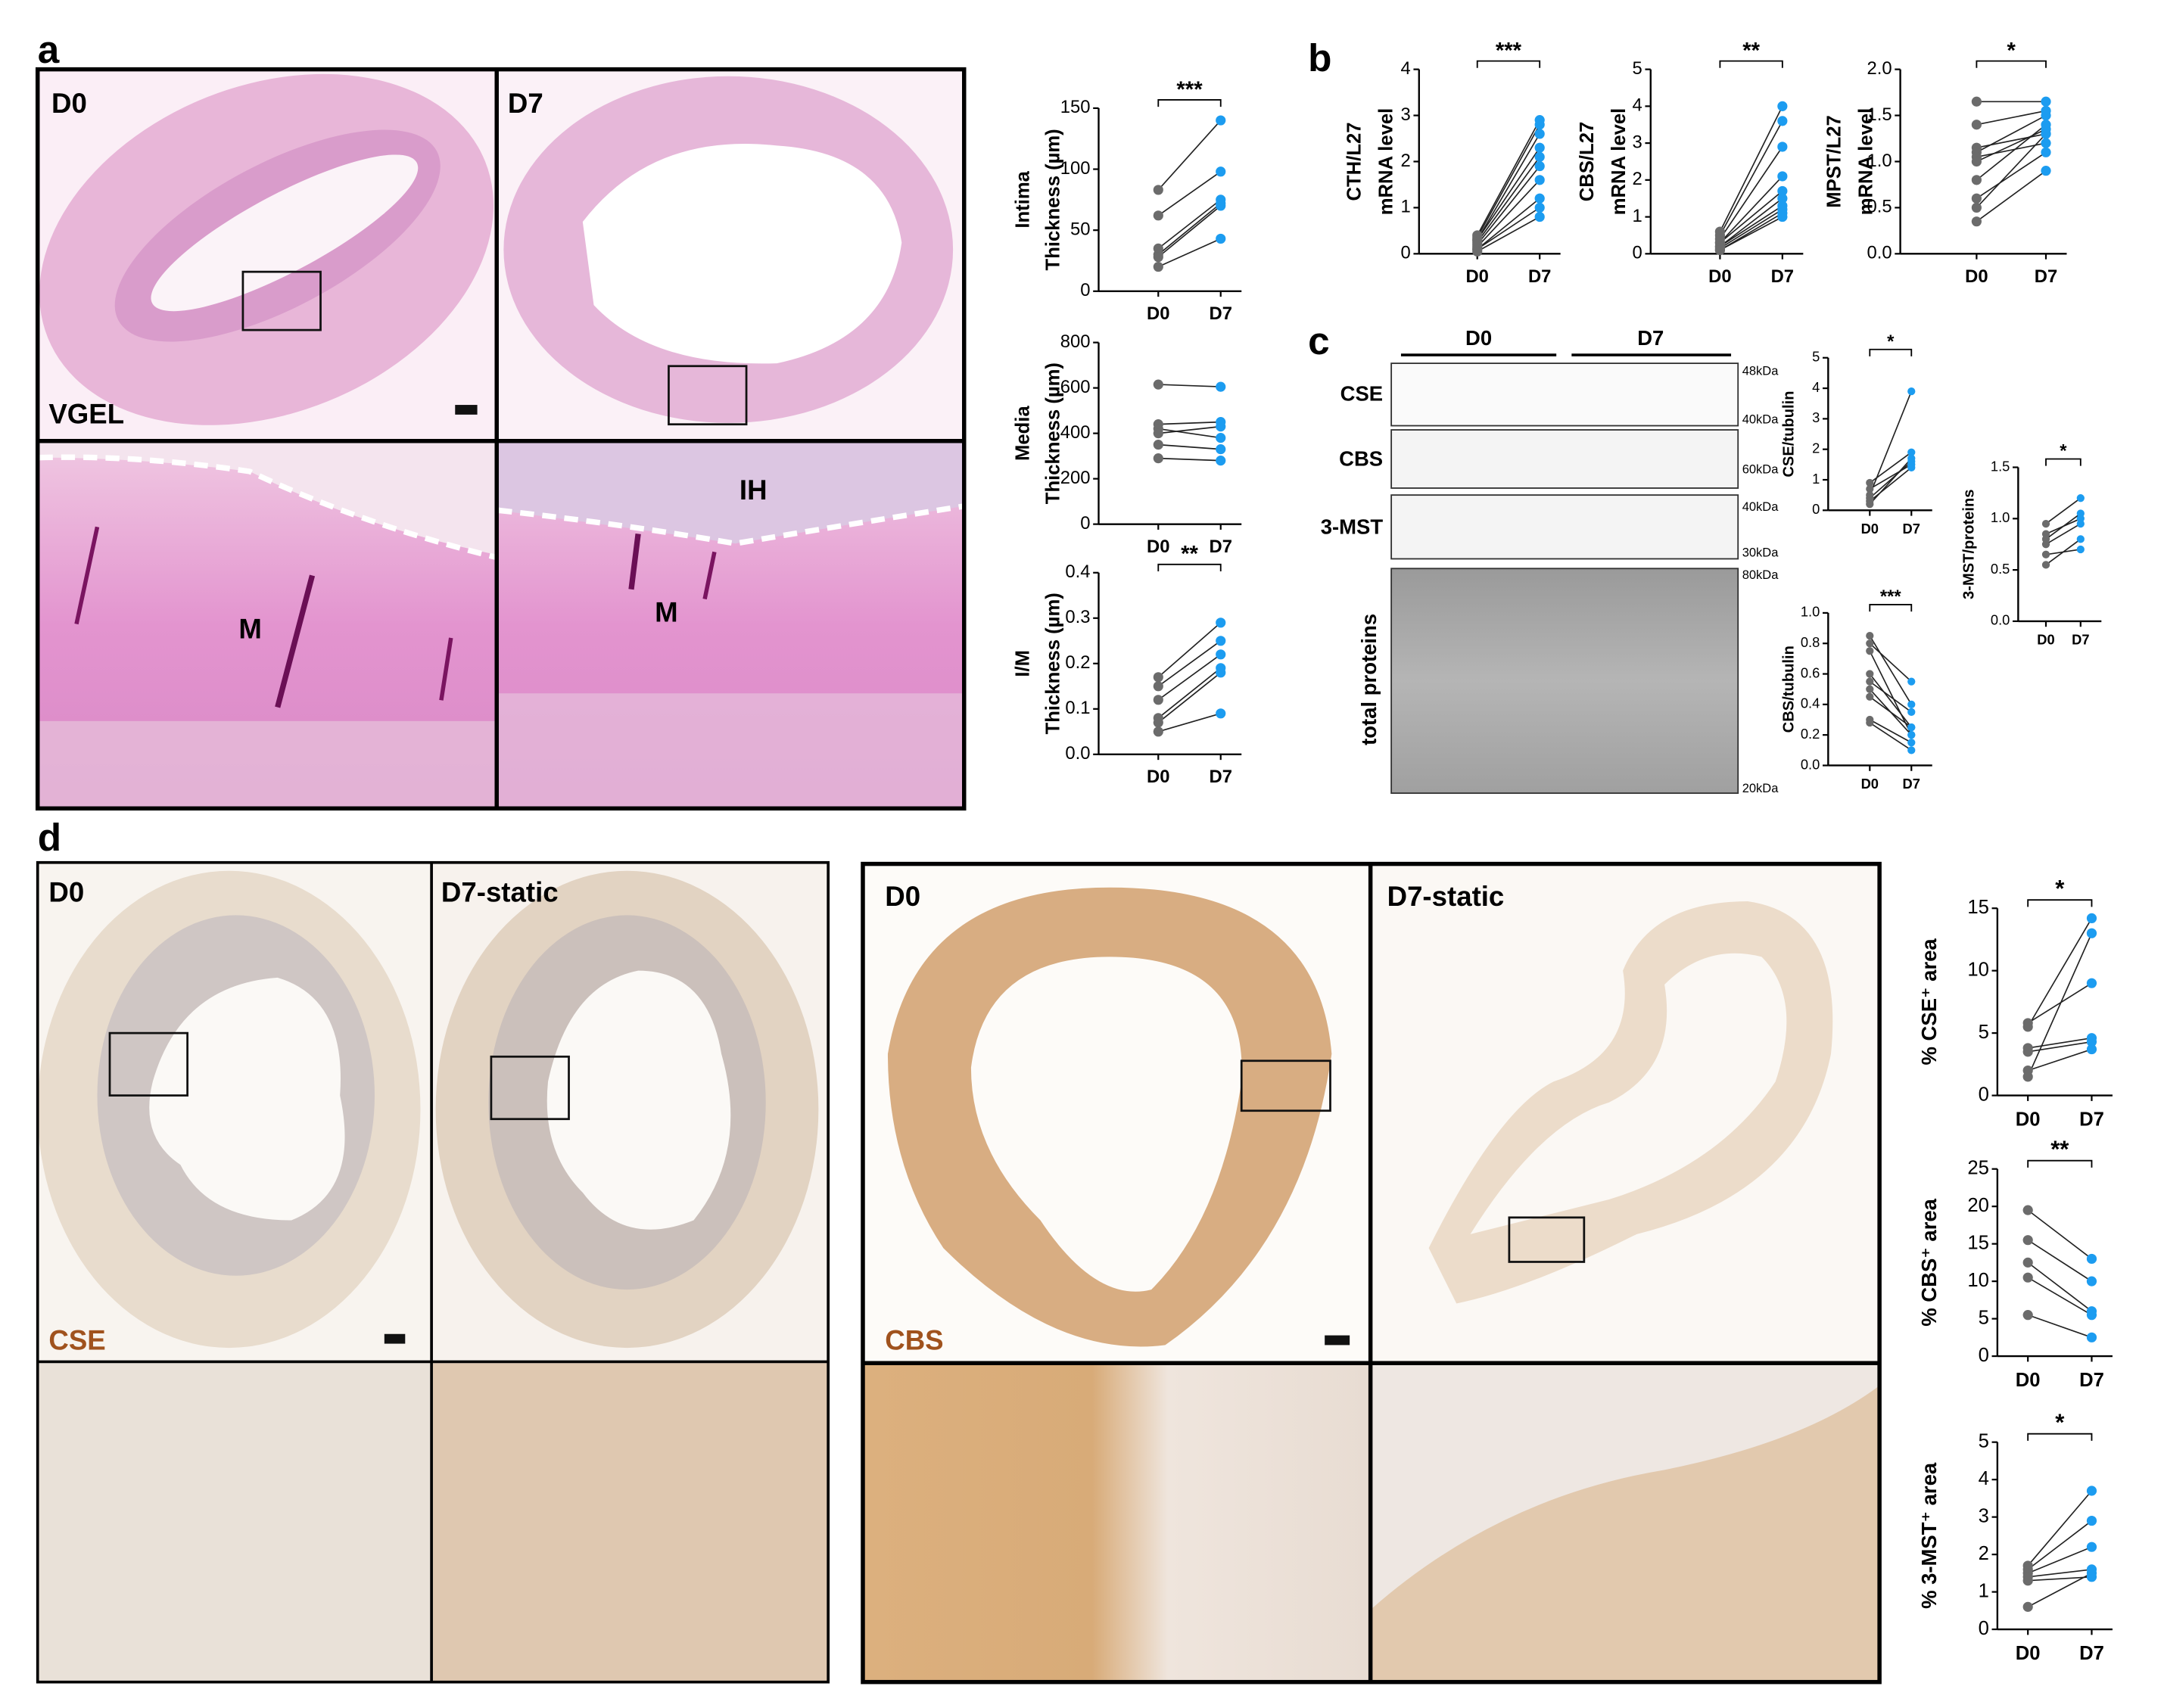  What do you see at coordinates (2059, 1149) in the screenshot?
I see `significance-label: **` at bounding box center [2059, 1149].